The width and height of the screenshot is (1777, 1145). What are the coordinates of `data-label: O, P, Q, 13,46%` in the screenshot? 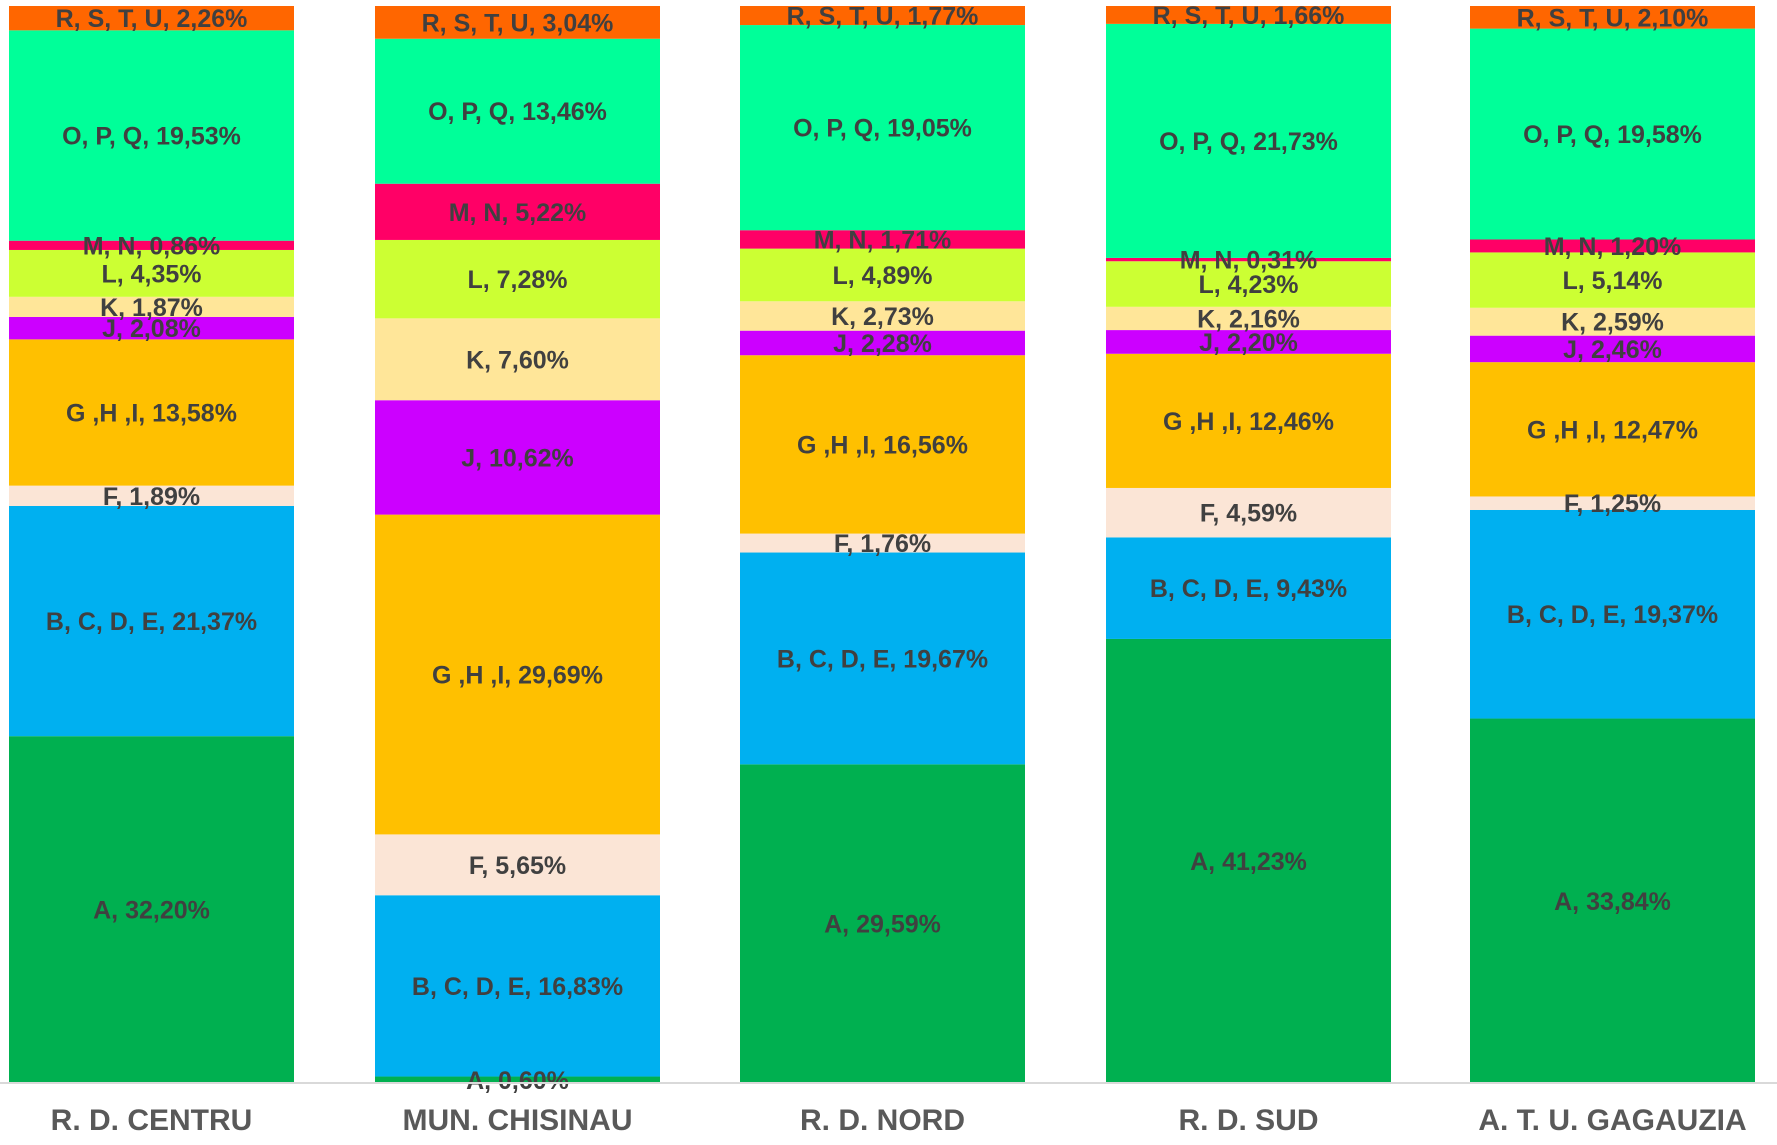 It's located at (517, 112).